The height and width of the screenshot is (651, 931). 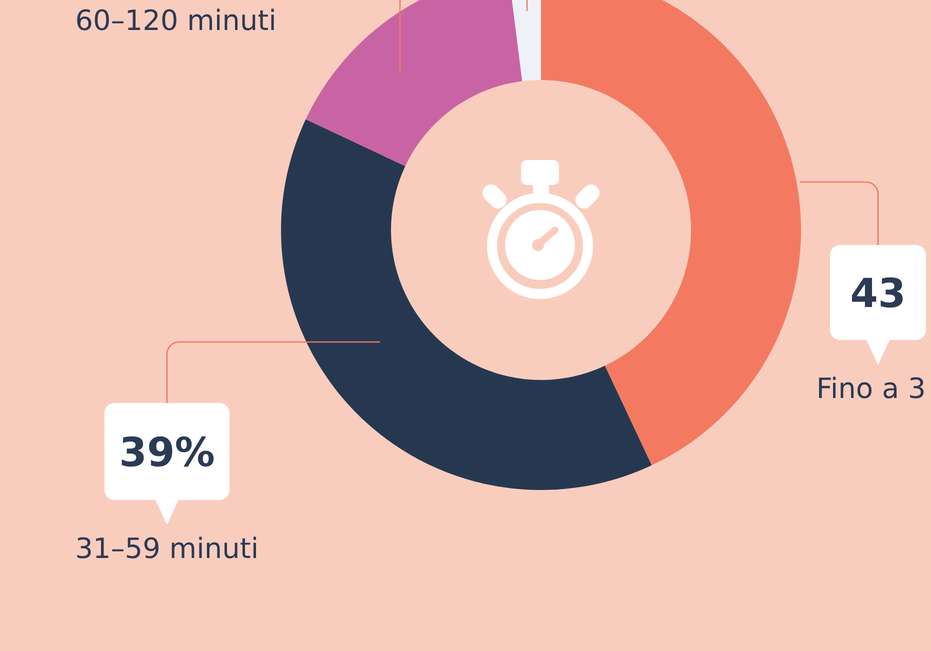 What do you see at coordinates (871, 387) in the screenshot?
I see `slice-label: Fino a 3` at bounding box center [871, 387].